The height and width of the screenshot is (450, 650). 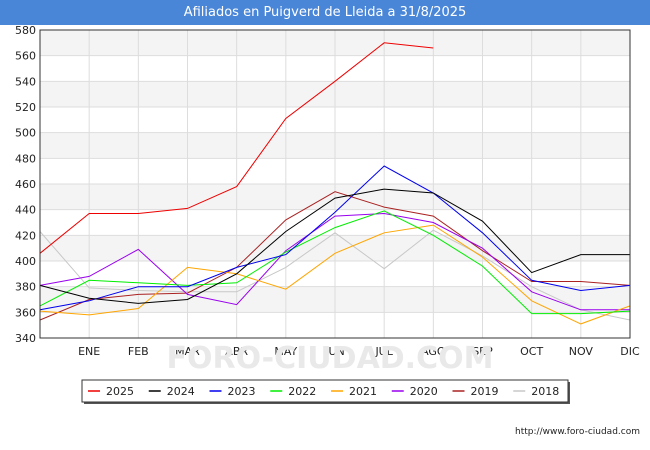 I want to click on y-tick-label: 360, so click(x=25, y=312).